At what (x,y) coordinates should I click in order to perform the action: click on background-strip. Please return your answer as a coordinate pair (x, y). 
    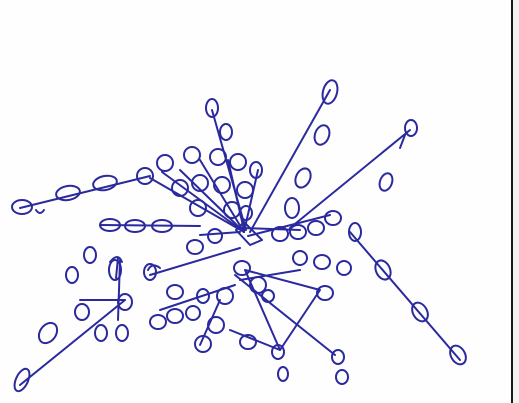
    Looking at the image, I should click on (516, 201).